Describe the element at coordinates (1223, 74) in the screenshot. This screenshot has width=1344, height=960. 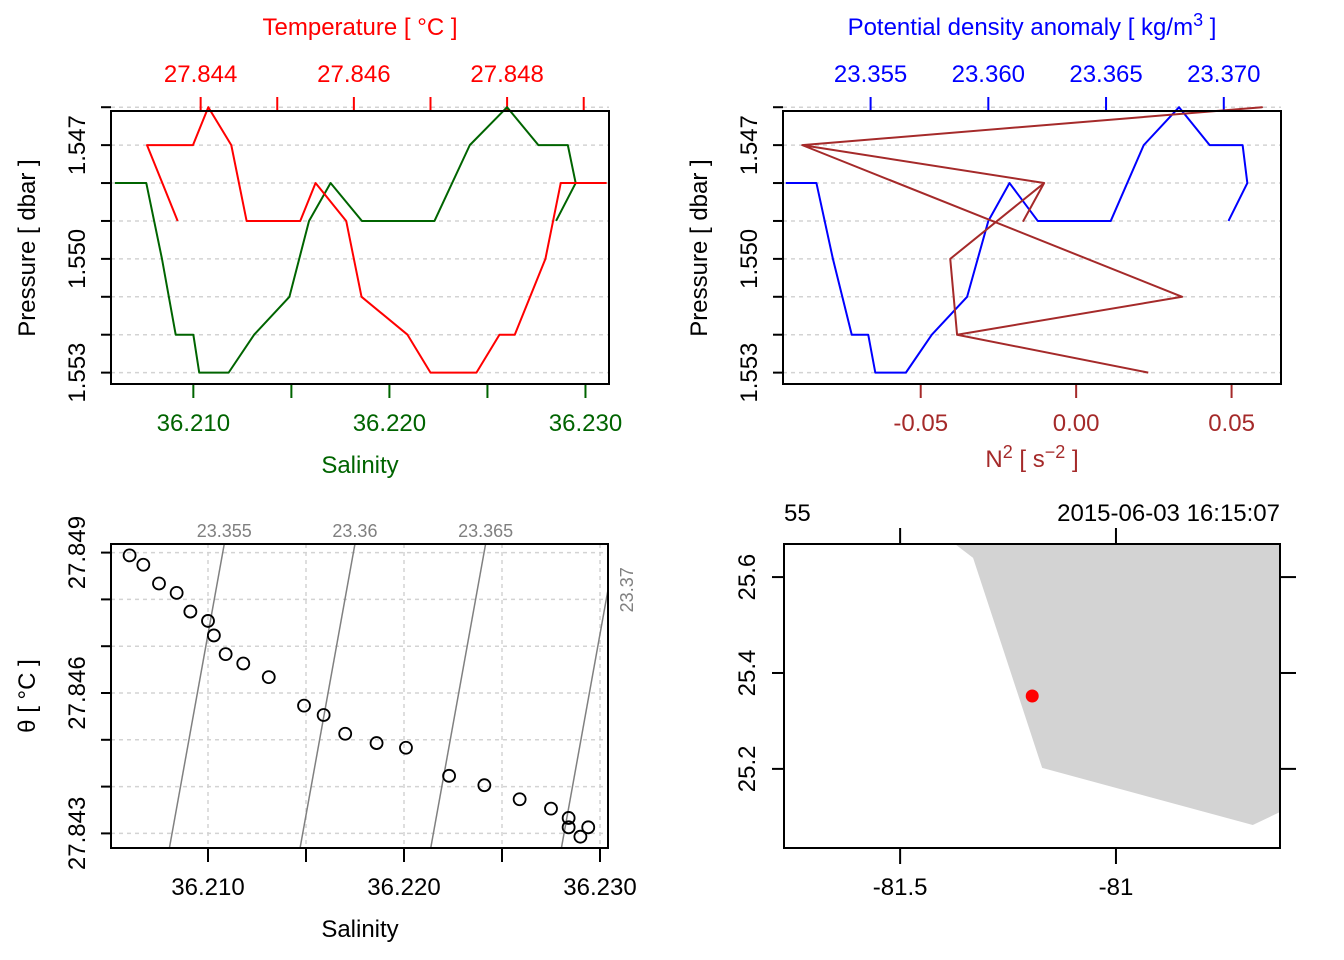
I see `top-axis-tick-label: 23.370` at that location.